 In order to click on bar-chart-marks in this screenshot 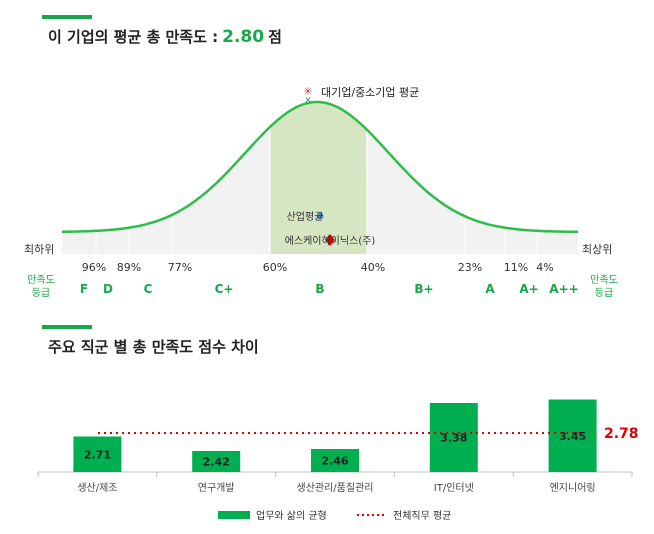, I will do `click(335, 435)`.